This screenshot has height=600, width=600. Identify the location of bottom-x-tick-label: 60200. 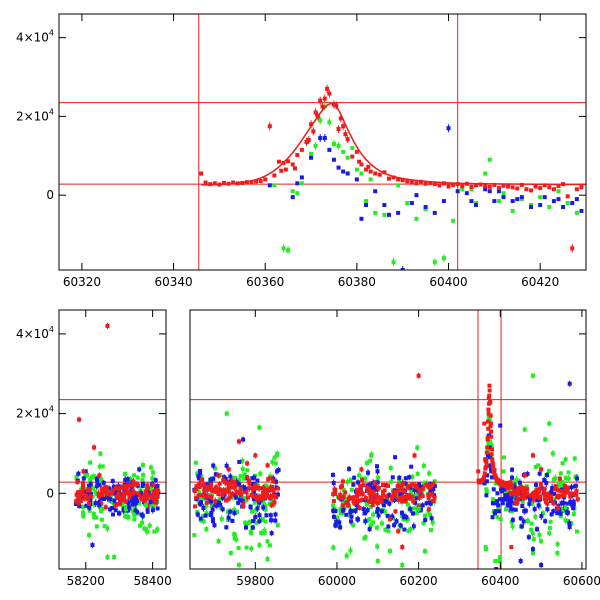
(419, 581).